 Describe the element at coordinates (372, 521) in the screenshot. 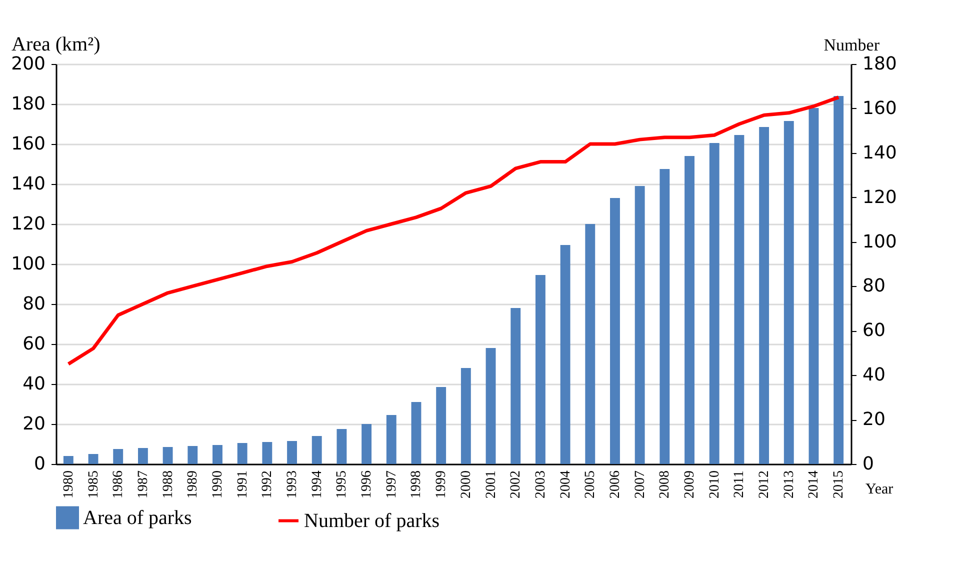

I see `legend-label: Number of parks` at that location.